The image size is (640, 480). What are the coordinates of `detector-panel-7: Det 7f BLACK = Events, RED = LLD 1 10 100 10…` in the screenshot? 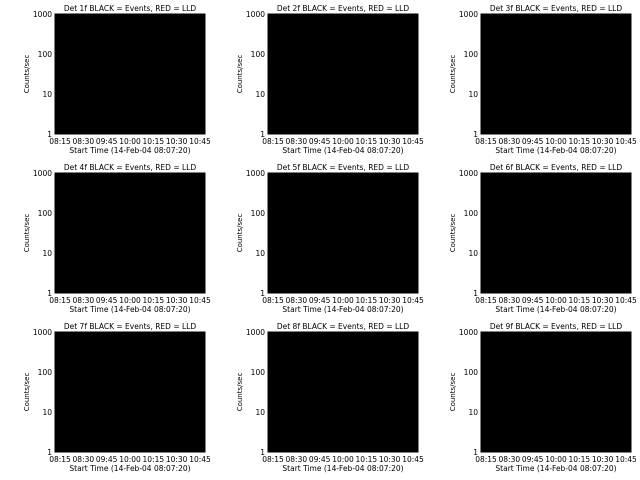 It's located at (117, 397).